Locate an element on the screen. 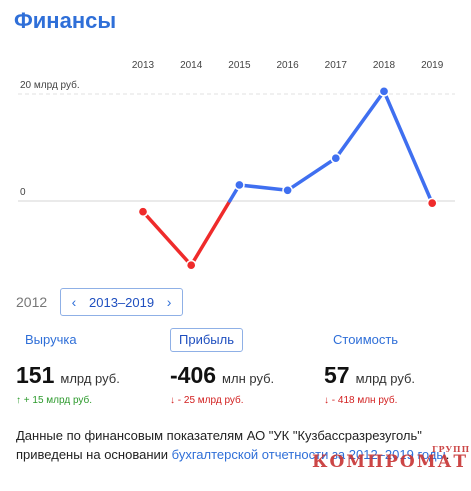 The image size is (471, 491). metric-revenue: Выручка 151 млрд руб. ↑ + 15 млрд руб. is located at coordinates (68, 367).